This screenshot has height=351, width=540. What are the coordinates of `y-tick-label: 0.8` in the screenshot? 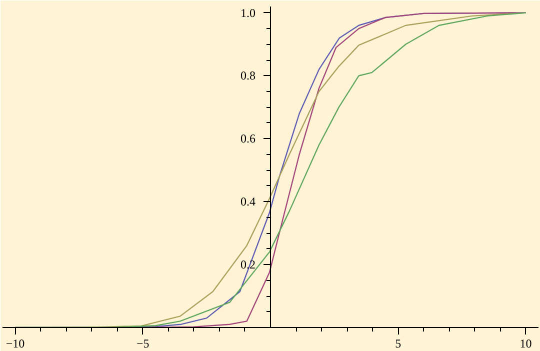 It's located at (248, 75).